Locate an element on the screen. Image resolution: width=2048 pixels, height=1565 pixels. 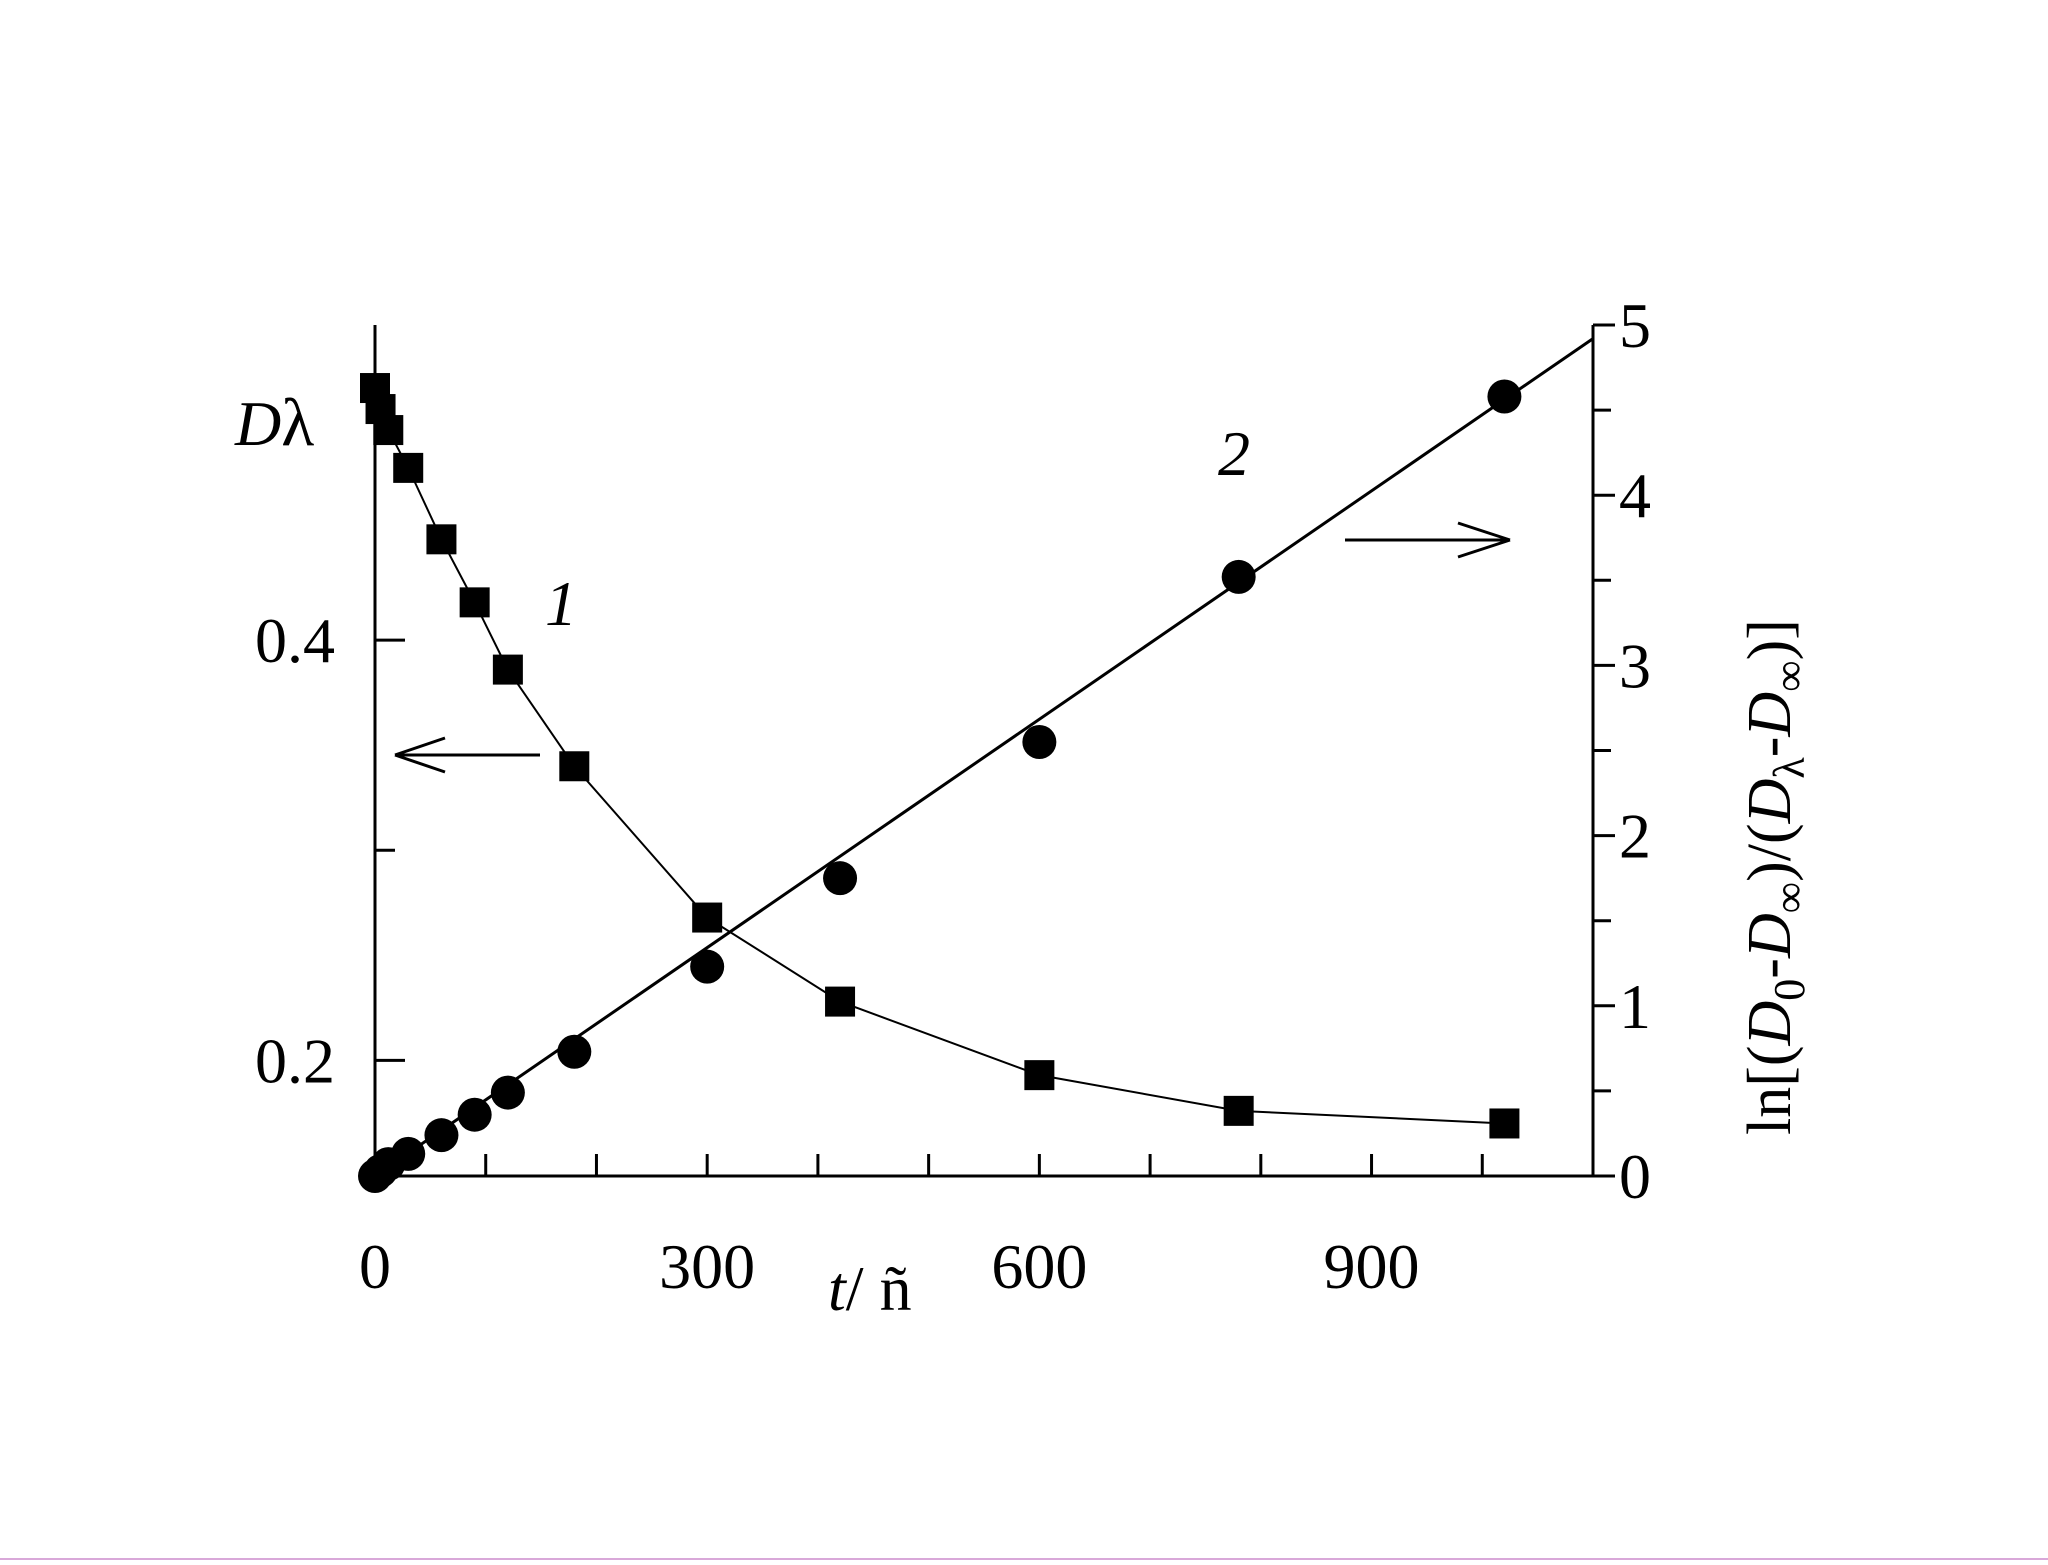
y-right-tick-label: 2 is located at coordinates (1635, 836).